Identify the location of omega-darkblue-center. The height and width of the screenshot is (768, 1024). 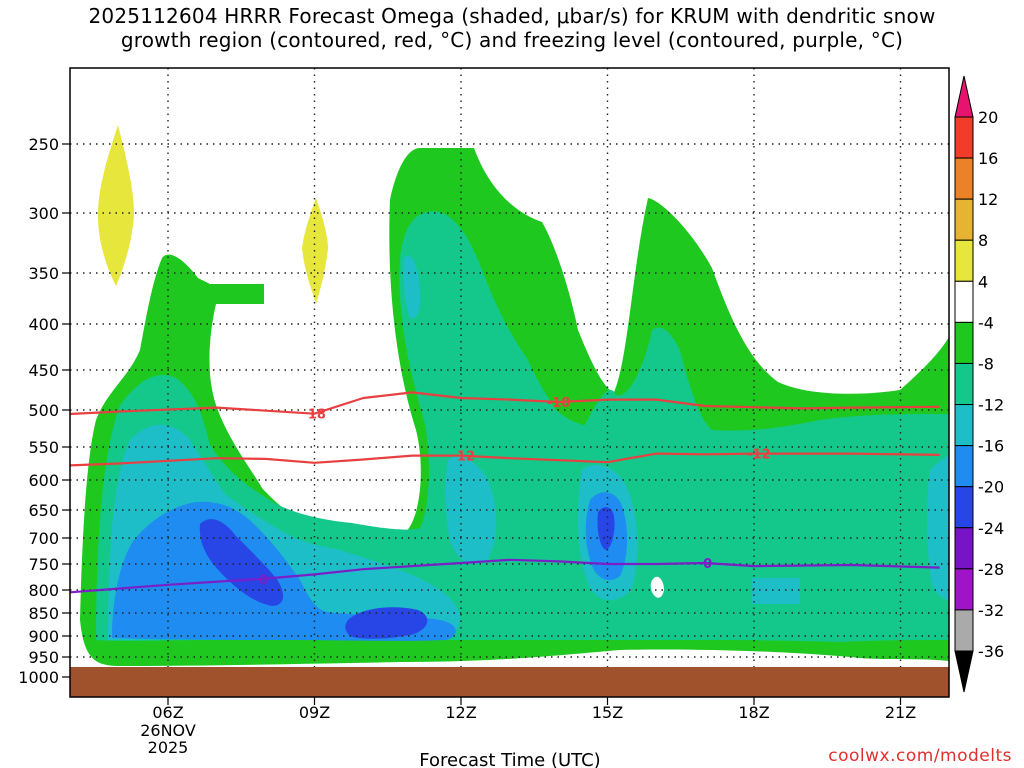
(606, 528).